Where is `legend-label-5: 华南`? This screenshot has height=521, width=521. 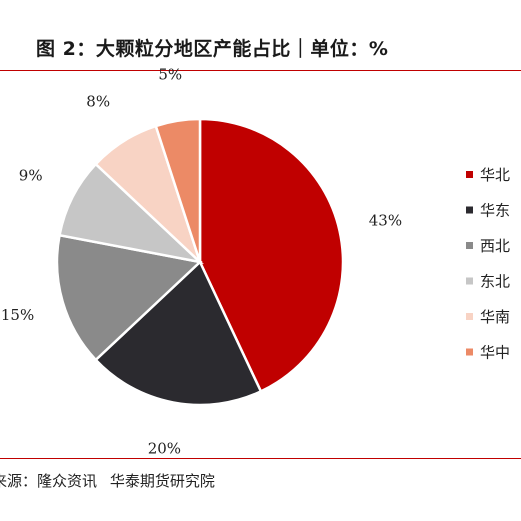
legend-label-5: 华南 is located at coordinates (495, 317).